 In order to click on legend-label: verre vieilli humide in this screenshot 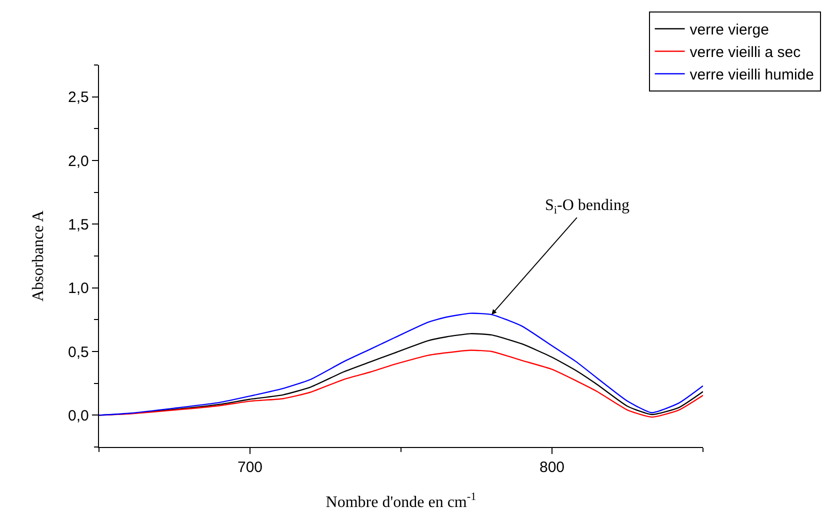, I will do `click(752, 75)`.